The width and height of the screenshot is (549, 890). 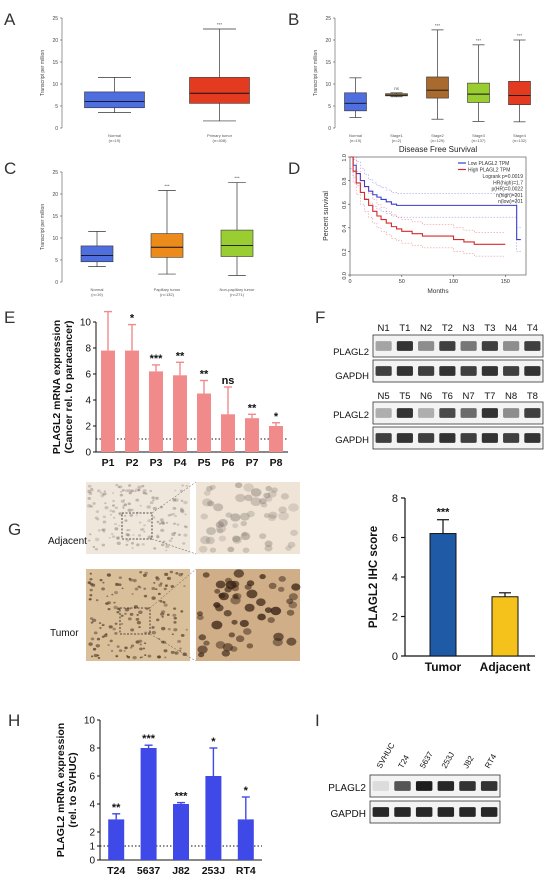 What do you see at coordinates (351, 415) in the screenshot?
I see `f-row-label: PLAGL2` at bounding box center [351, 415].